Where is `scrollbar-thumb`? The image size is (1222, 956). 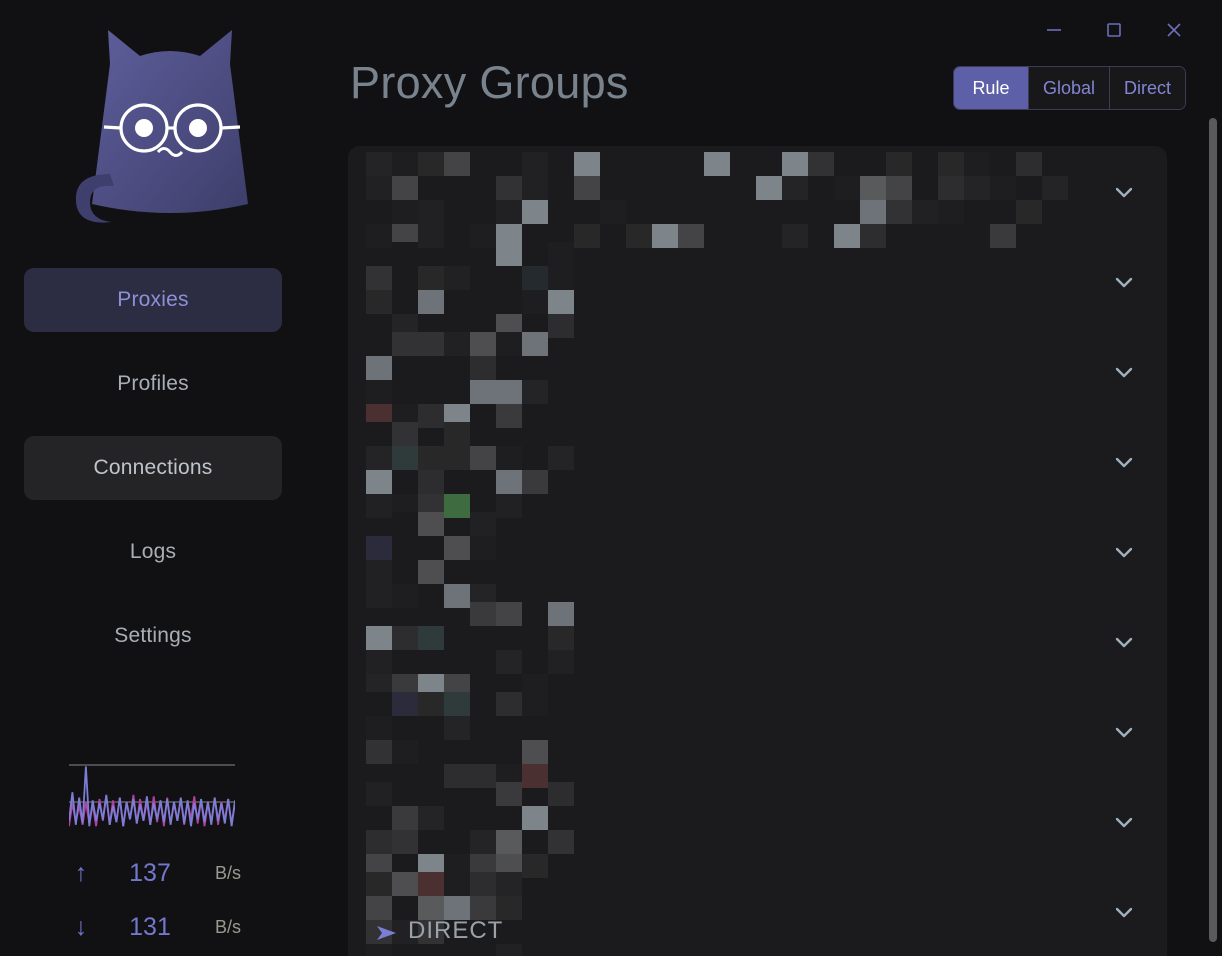
scrollbar-thumb is located at coordinates (1213, 530).